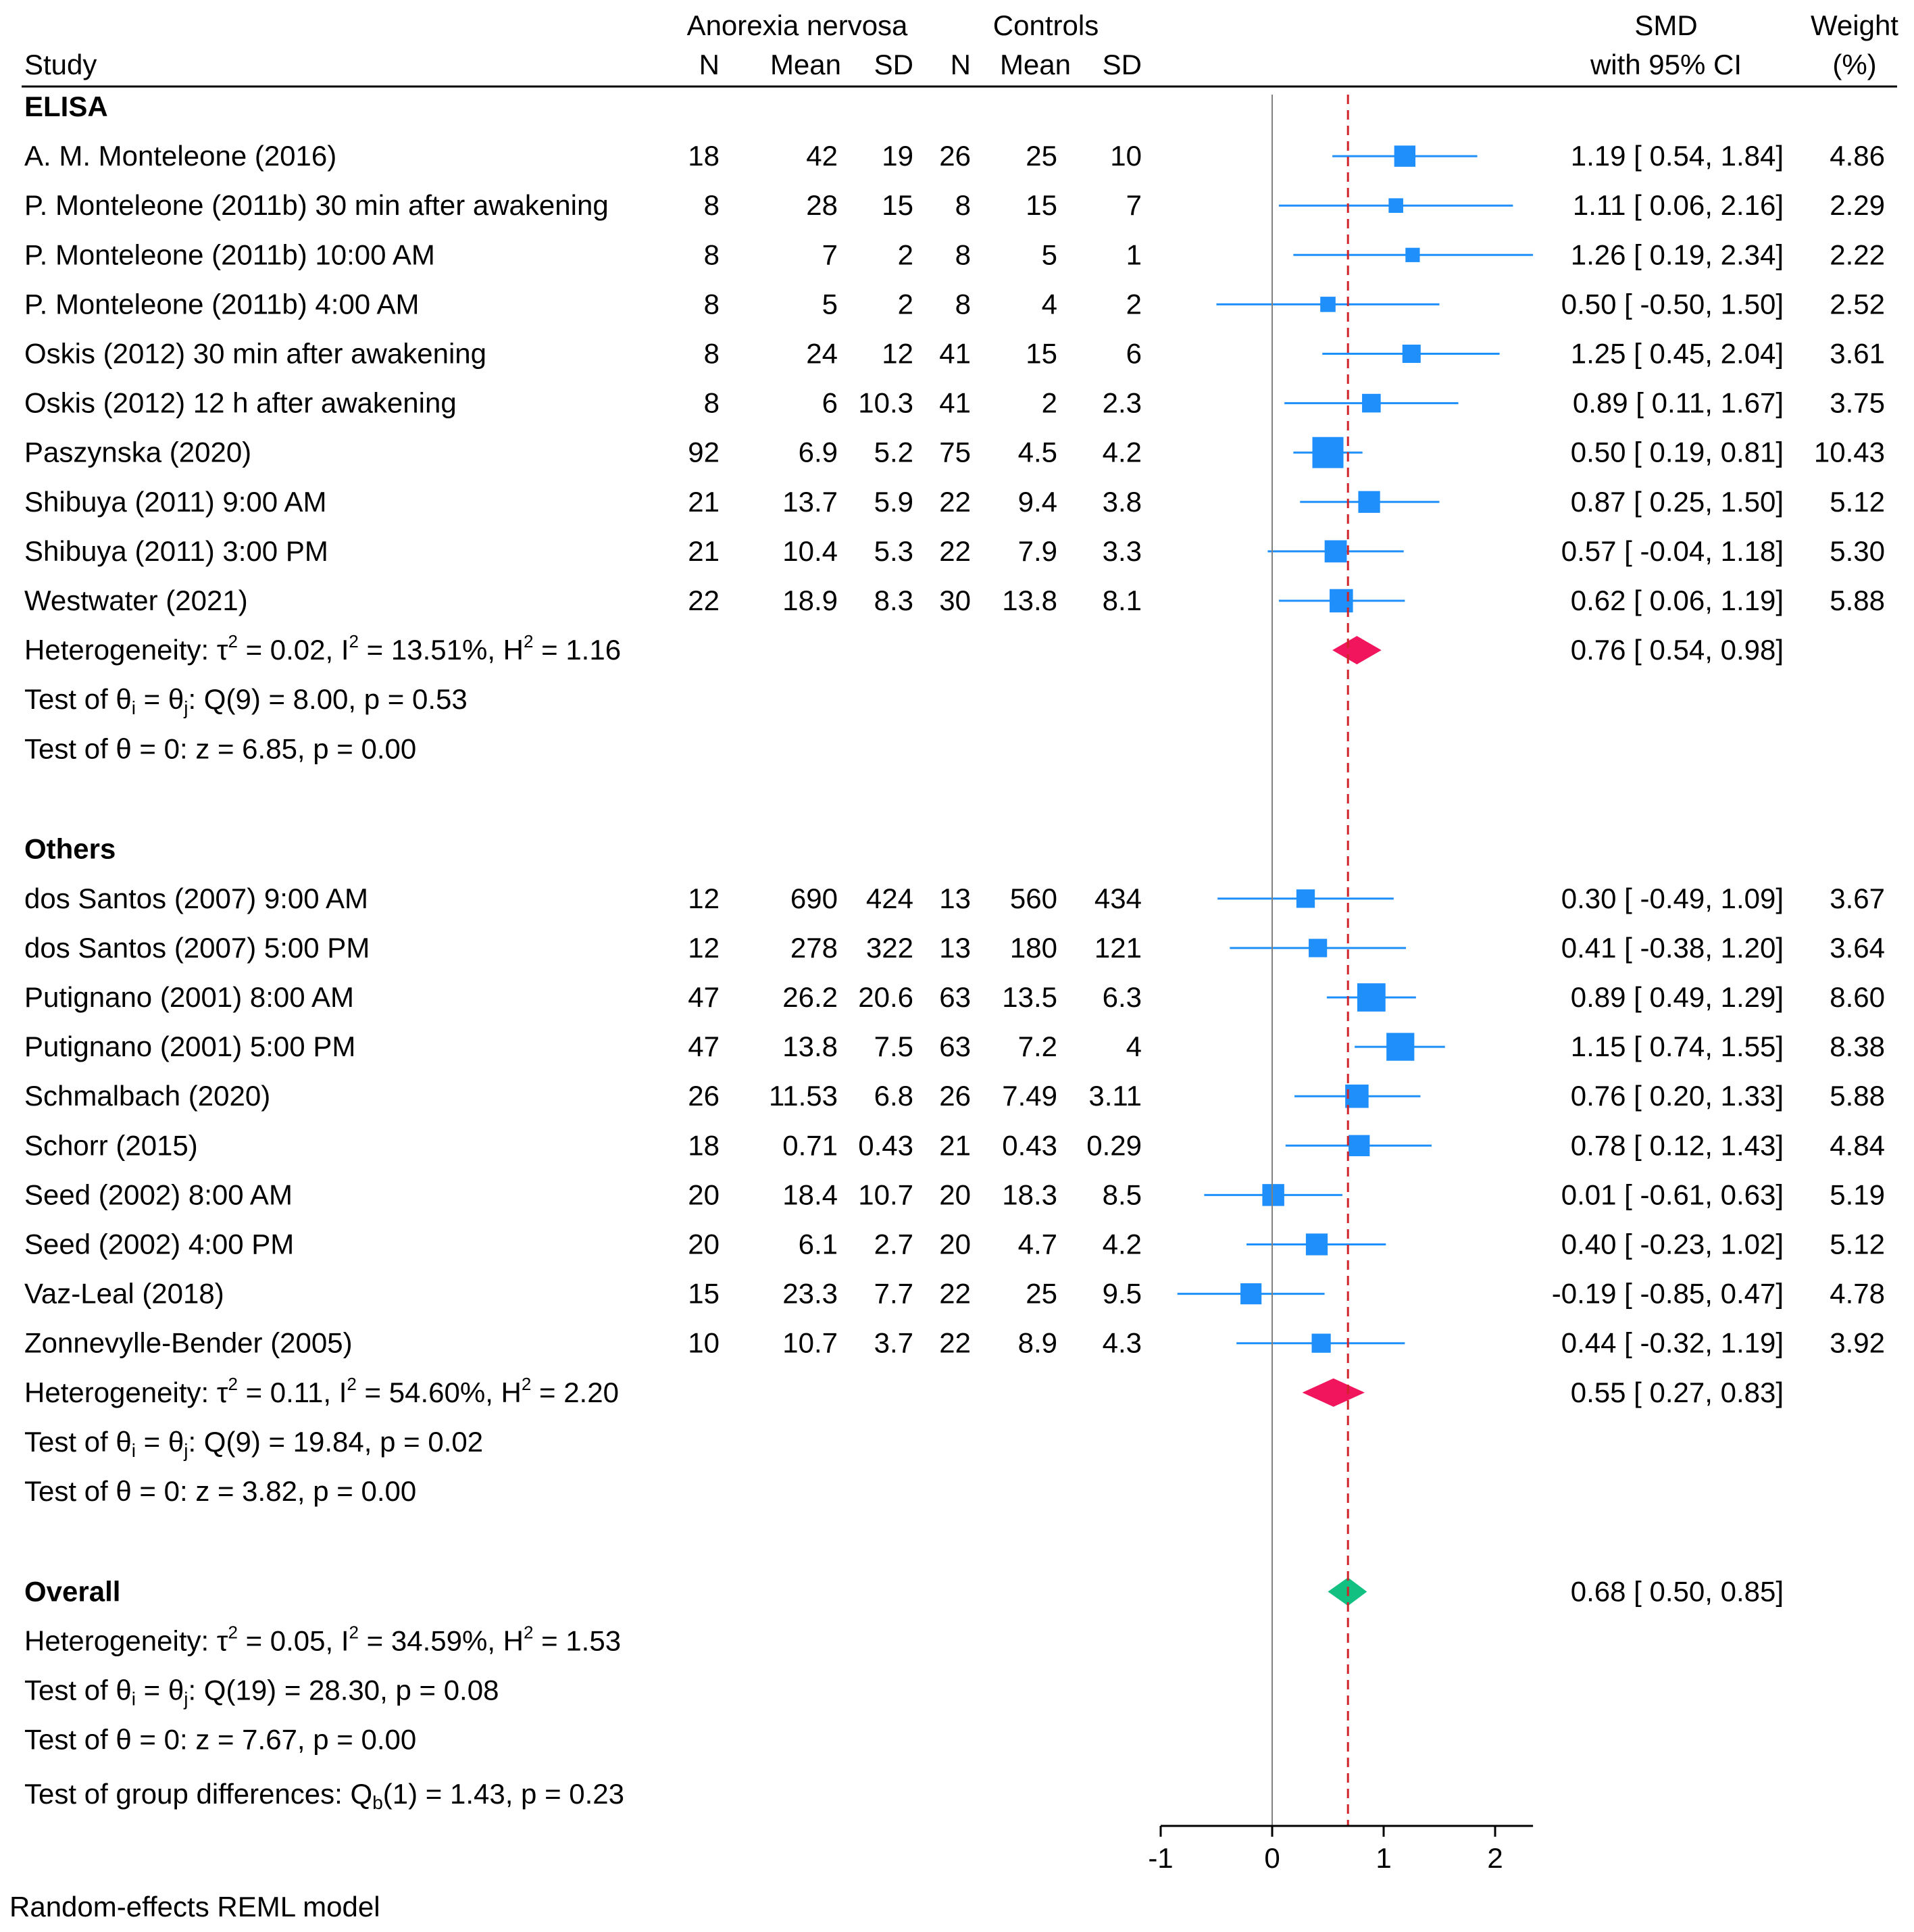 The height and width of the screenshot is (1932, 1914). What do you see at coordinates (704, 1244) in the screenshot?
I see `study-n1: 20` at bounding box center [704, 1244].